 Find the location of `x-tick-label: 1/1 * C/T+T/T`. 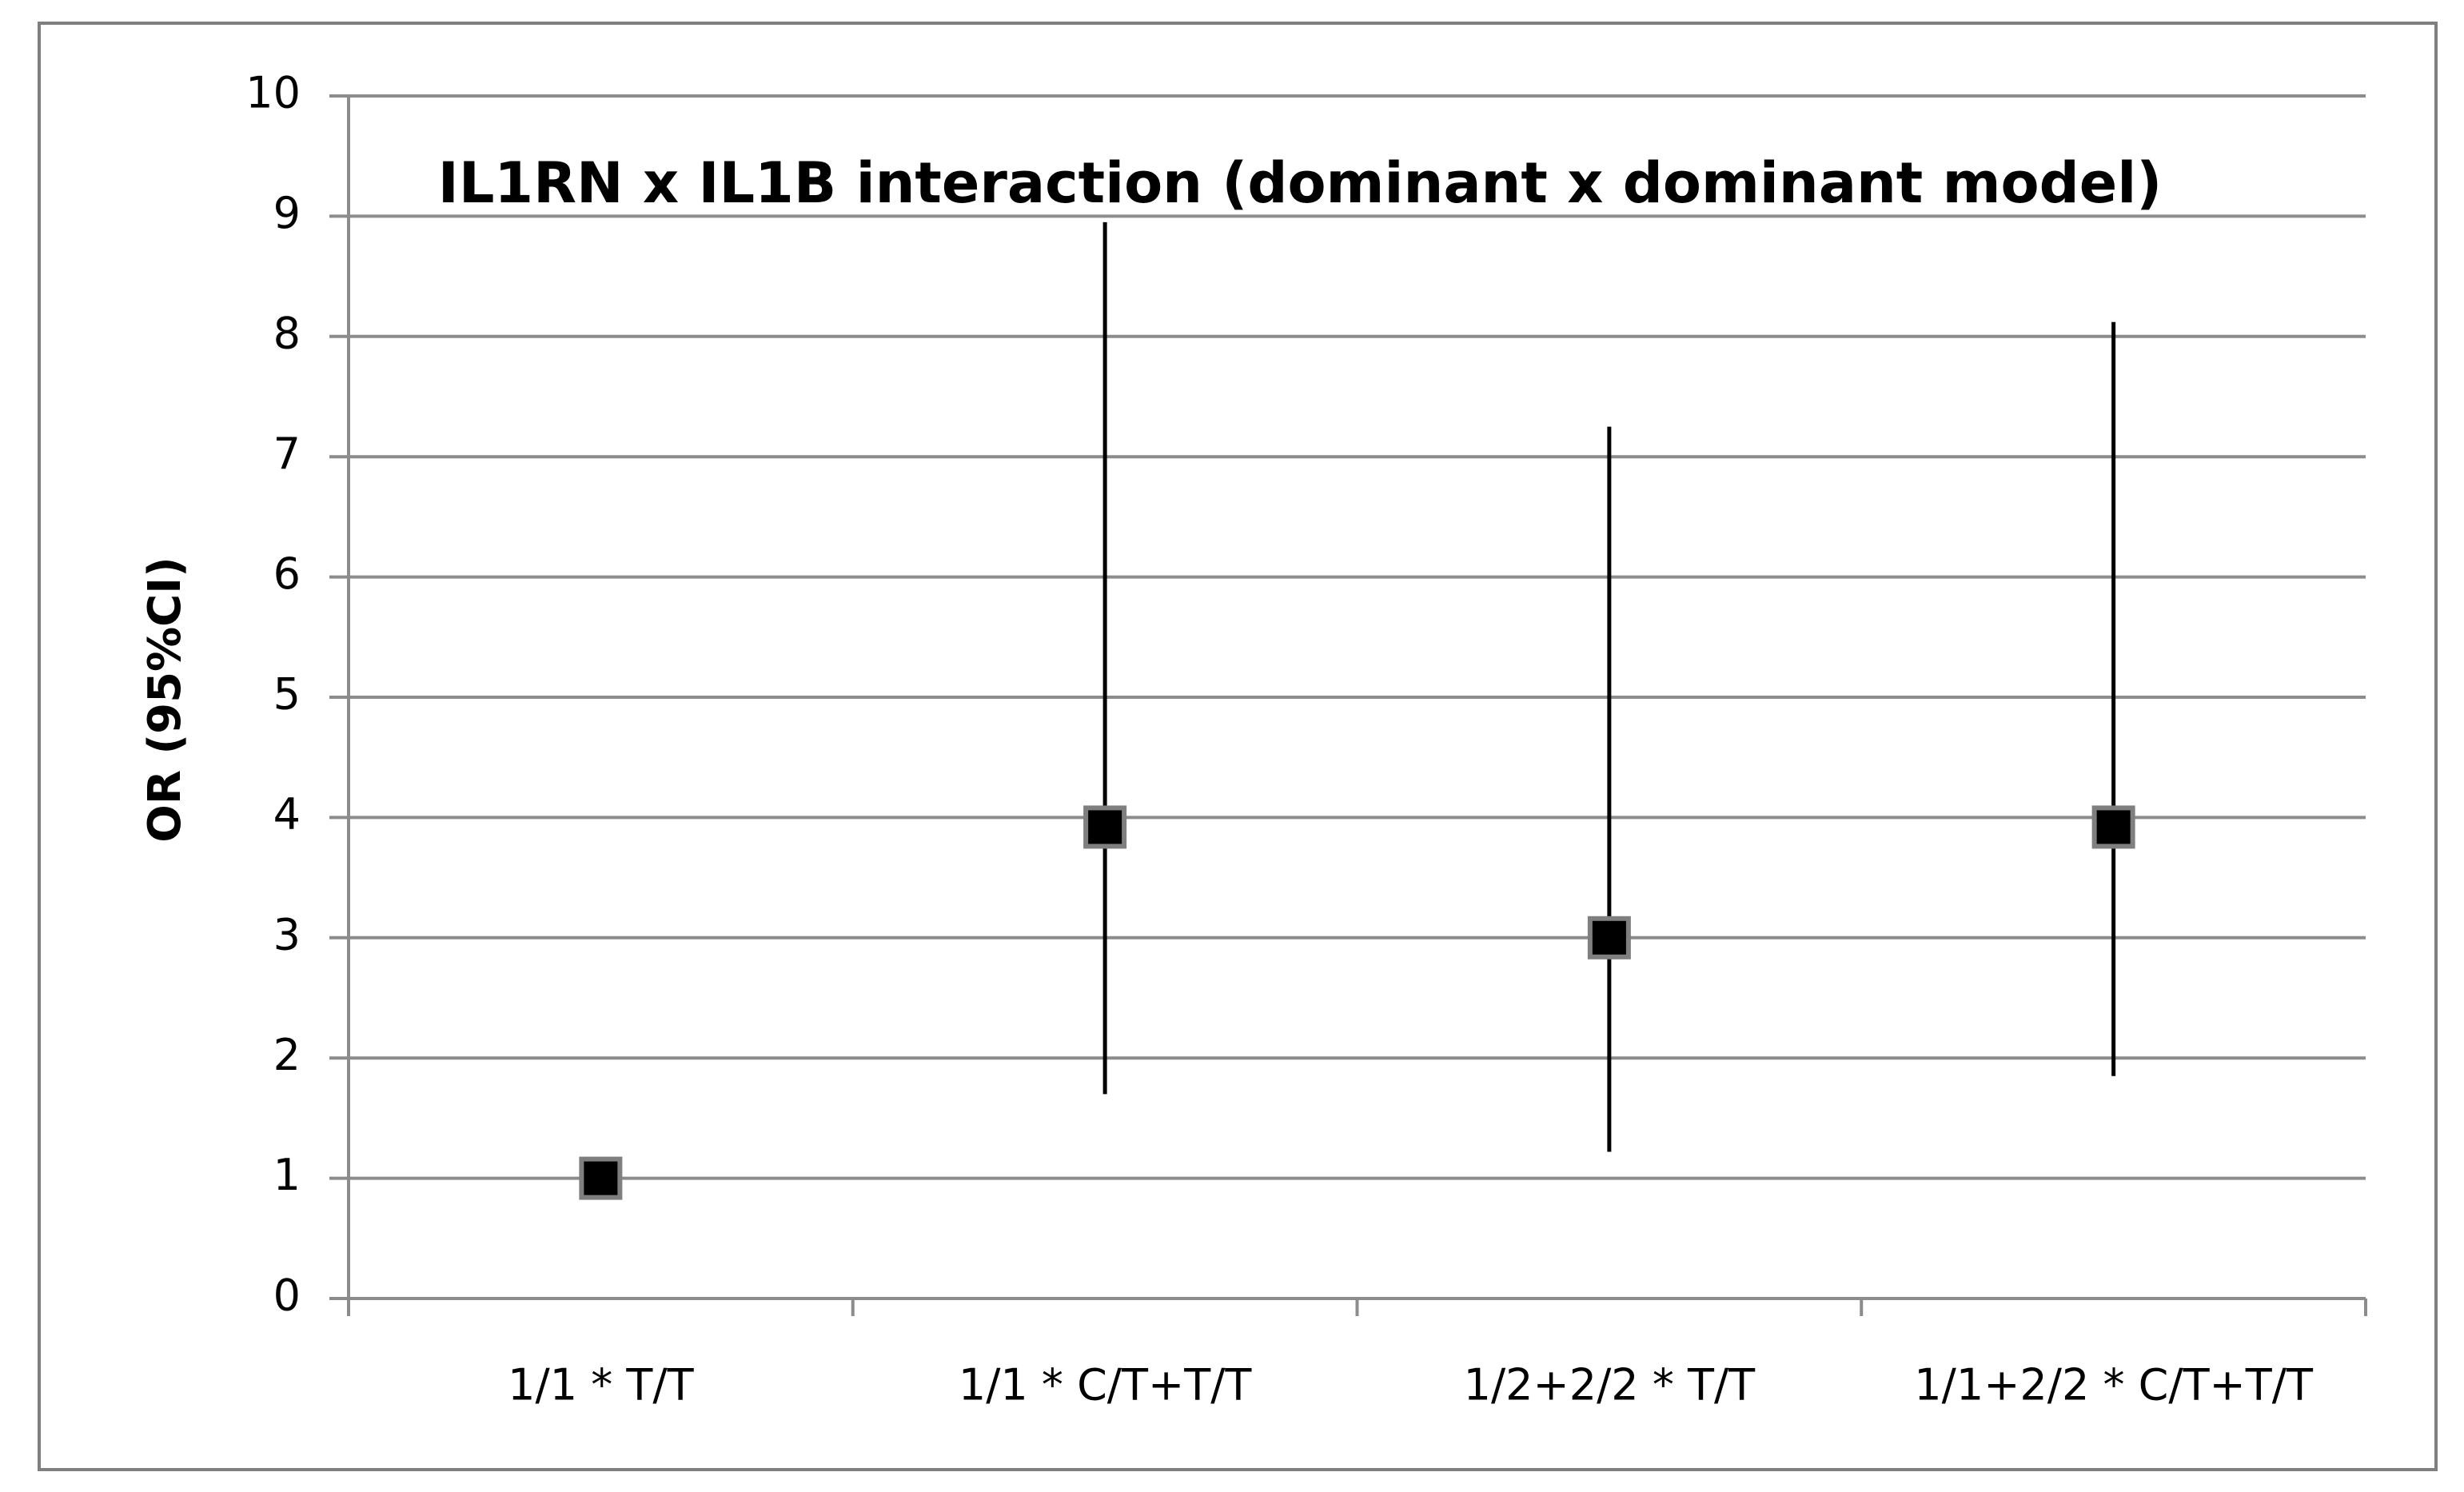

x-tick-label: 1/1 * C/T+T/T is located at coordinates (1106, 1385).